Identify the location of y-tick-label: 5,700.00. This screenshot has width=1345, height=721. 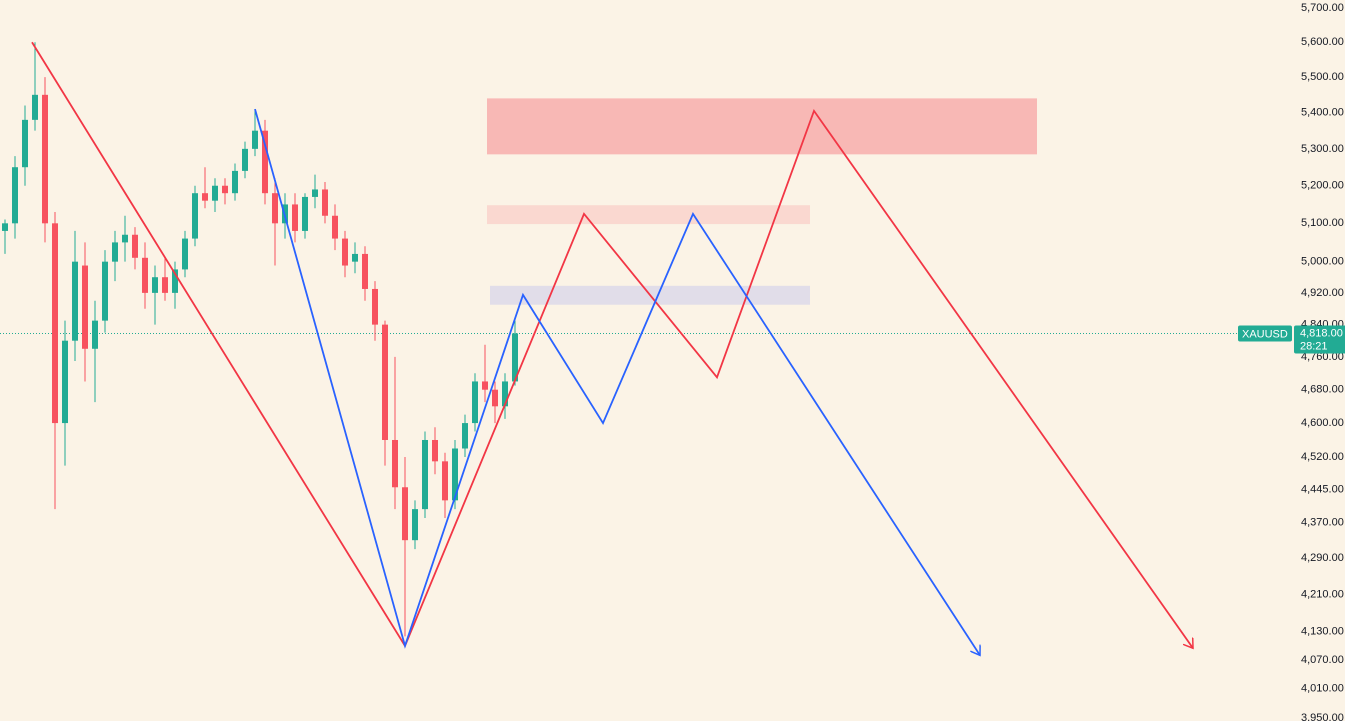
(1322, 8).